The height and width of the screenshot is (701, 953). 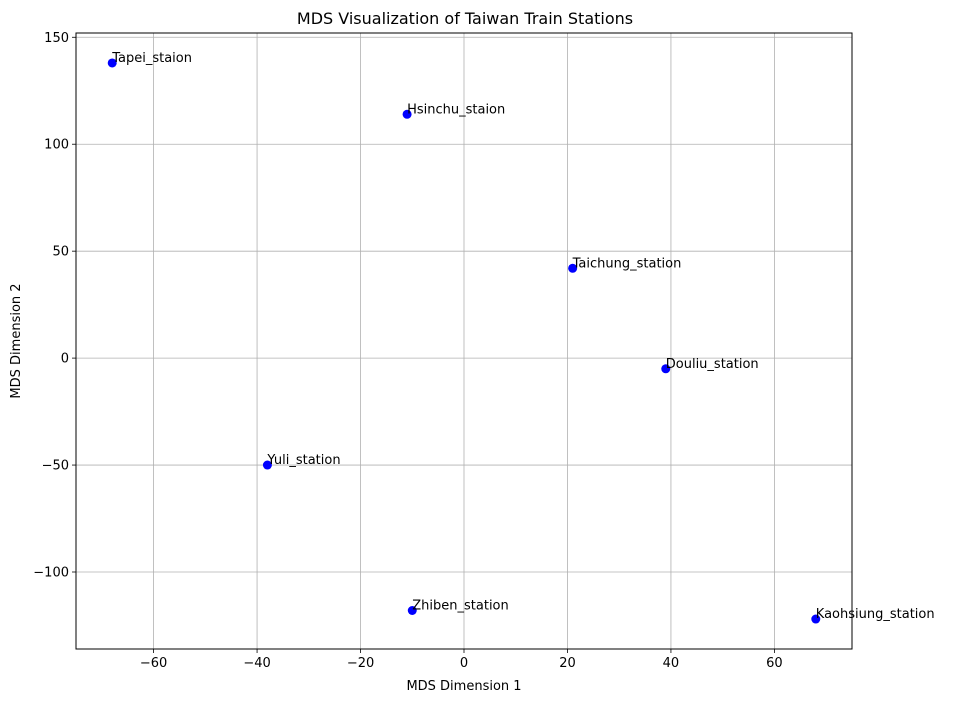 What do you see at coordinates (55, 466) in the screenshot?
I see `y-tick-label: −50` at bounding box center [55, 466].